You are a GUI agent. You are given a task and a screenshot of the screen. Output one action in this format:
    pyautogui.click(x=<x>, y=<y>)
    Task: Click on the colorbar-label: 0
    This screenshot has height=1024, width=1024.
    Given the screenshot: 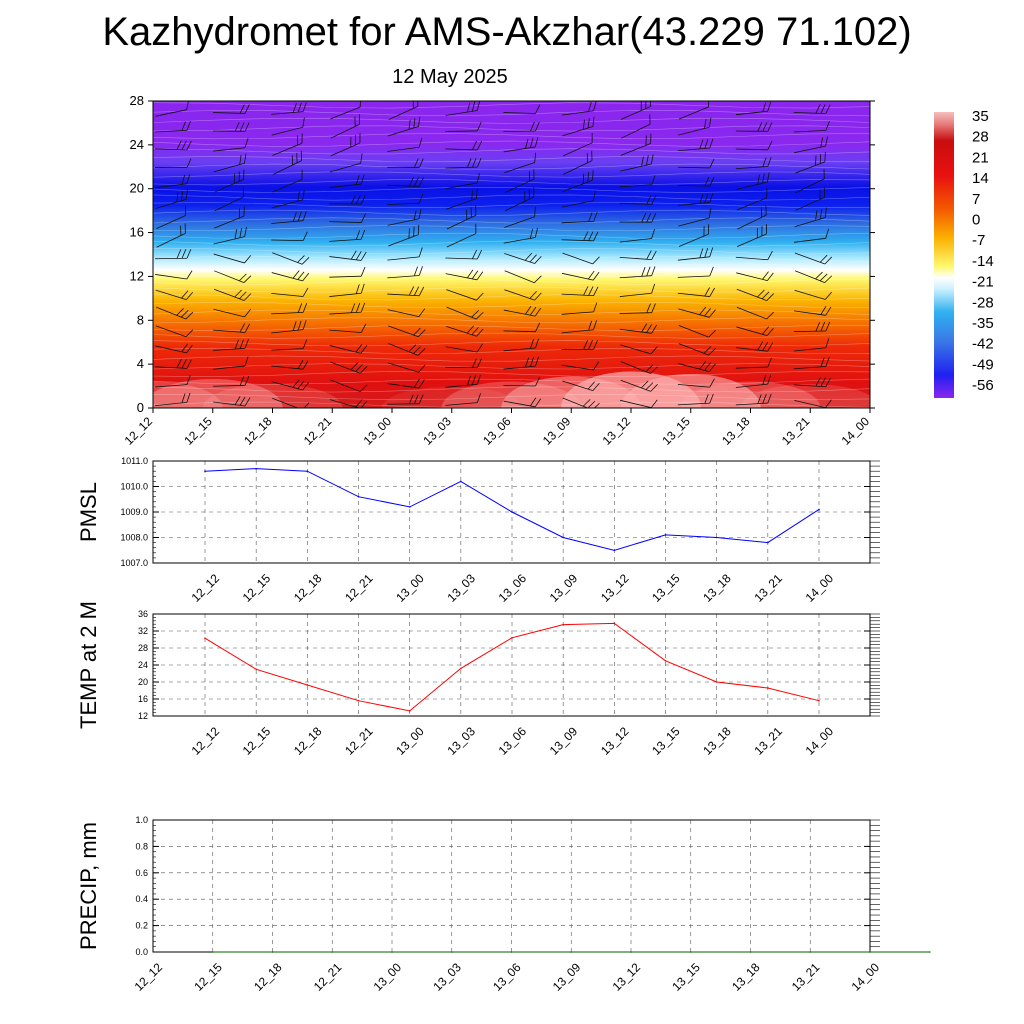 What is the action you would take?
    pyautogui.click(x=976, y=220)
    